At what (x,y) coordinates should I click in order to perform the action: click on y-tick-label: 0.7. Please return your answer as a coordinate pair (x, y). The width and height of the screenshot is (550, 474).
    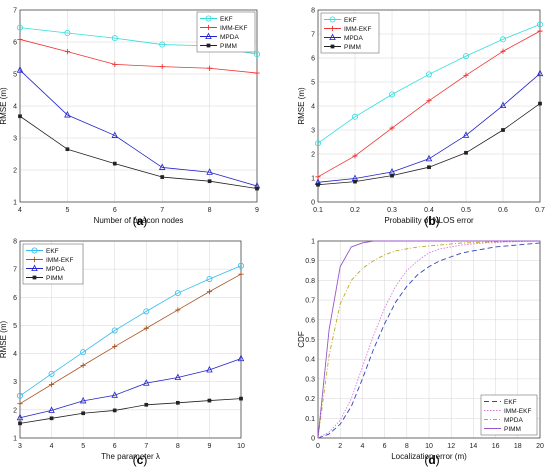
    Looking at the image, I should click on (310, 301).